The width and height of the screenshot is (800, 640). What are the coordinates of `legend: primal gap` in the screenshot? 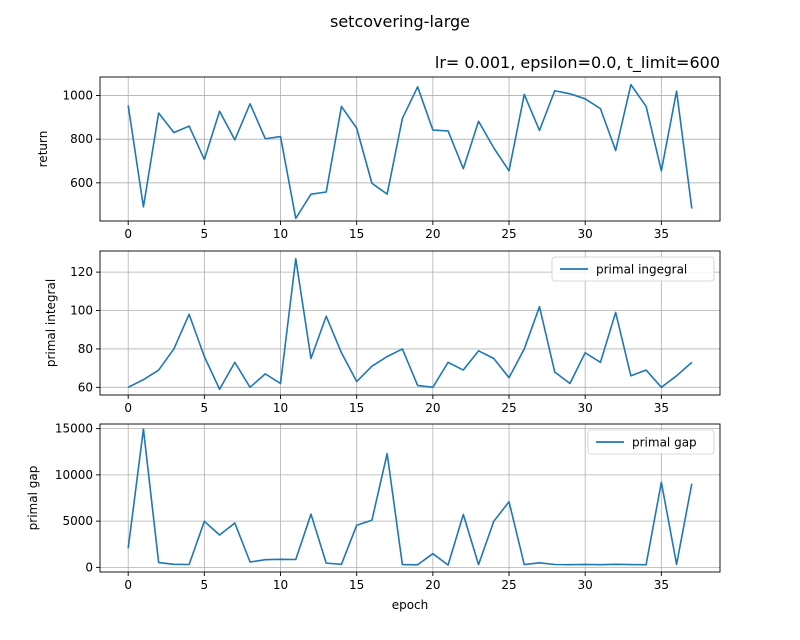 It's located at (651, 442).